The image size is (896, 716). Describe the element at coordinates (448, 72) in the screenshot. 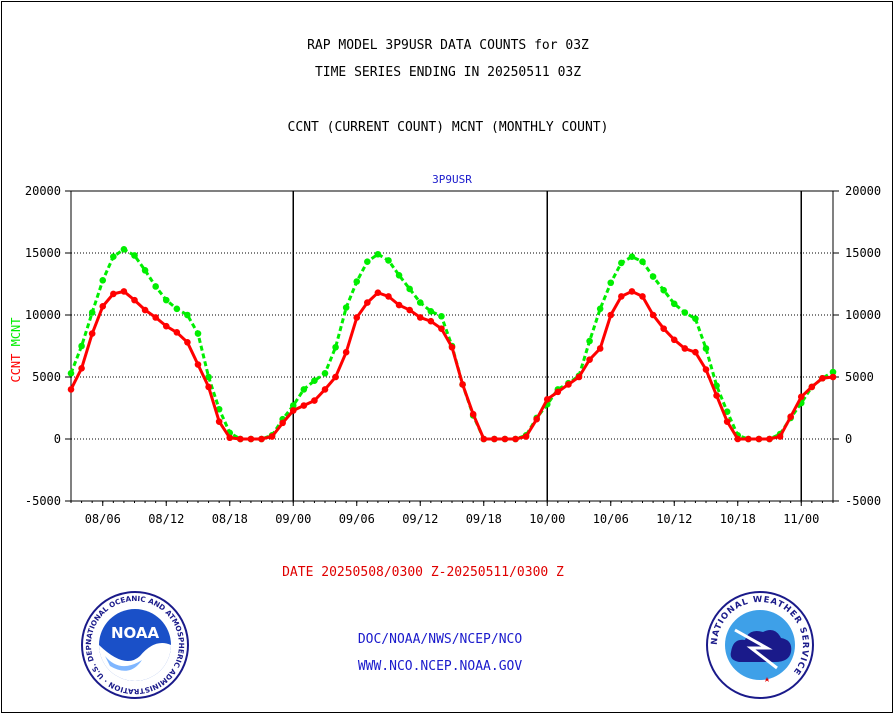

I see `header-line-2: TIME SERIES ENDING IN 20250511 03Z` at that location.